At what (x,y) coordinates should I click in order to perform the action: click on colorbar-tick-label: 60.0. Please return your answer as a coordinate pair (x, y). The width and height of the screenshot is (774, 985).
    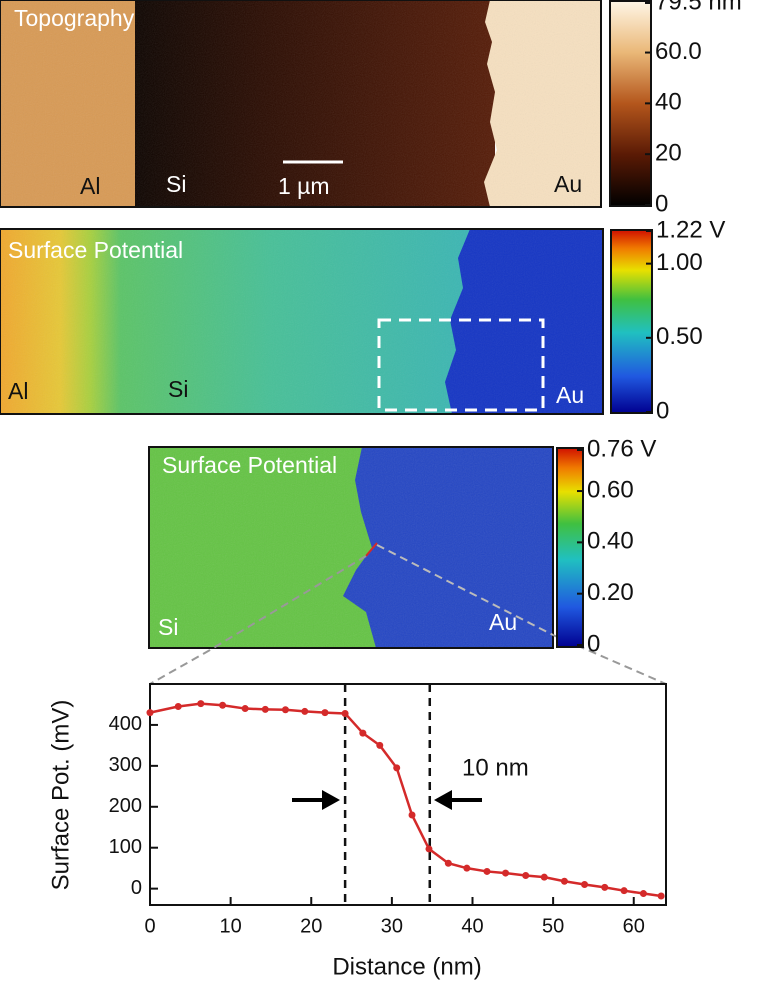
    Looking at the image, I should click on (678, 51).